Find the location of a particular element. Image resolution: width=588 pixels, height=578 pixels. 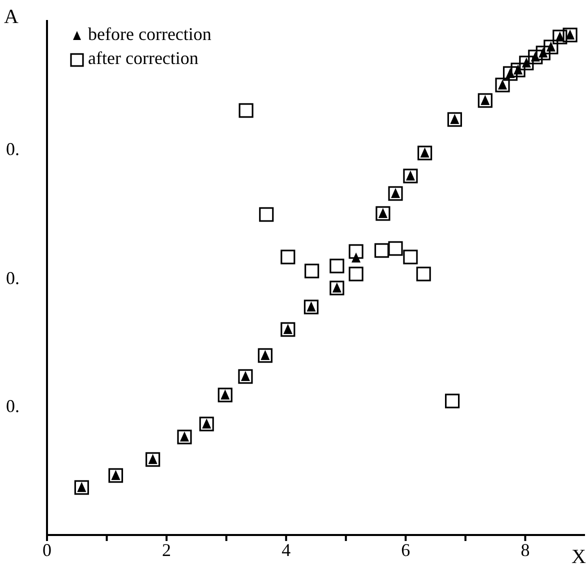

x-tick-label: 4 is located at coordinates (286, 550).